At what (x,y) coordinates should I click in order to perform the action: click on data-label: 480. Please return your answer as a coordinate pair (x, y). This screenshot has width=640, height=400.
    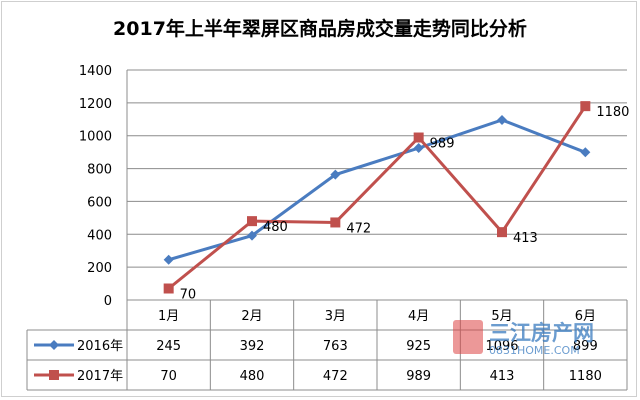
    Looking at the image, I should click on (275, 227).